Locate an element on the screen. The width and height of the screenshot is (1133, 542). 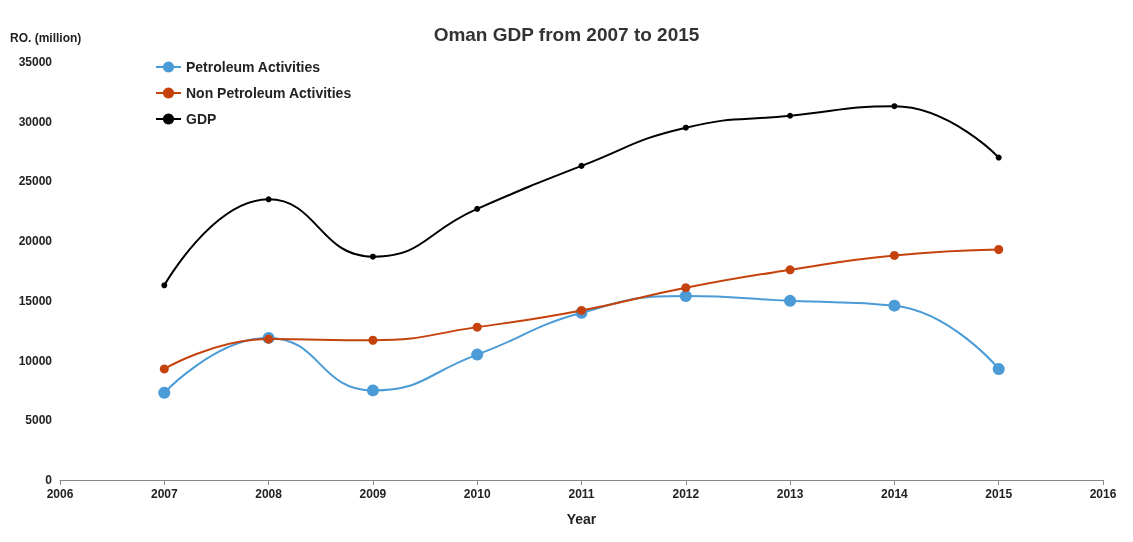
y-tick-label: 30000 is located at coordinates (35, 121).